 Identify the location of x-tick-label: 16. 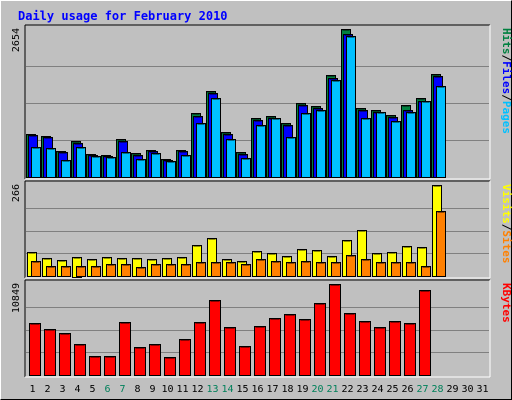
(257, 389).